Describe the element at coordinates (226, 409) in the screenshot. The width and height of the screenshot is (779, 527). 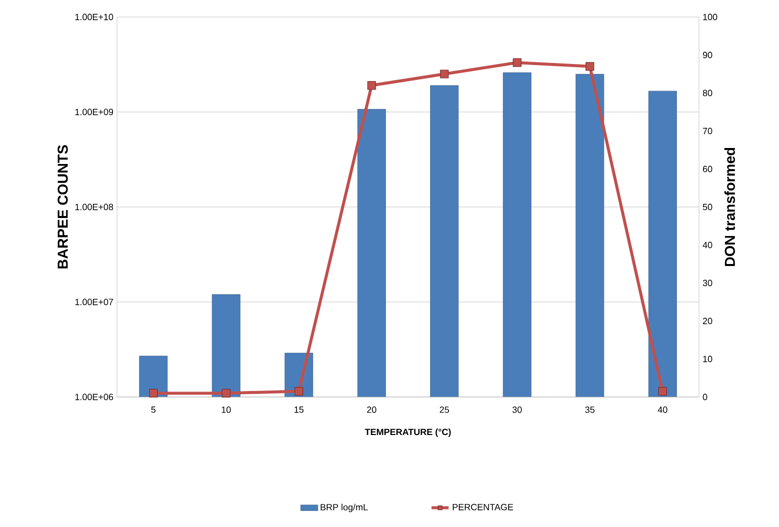
I see `x-tick-label: 10` at that location.